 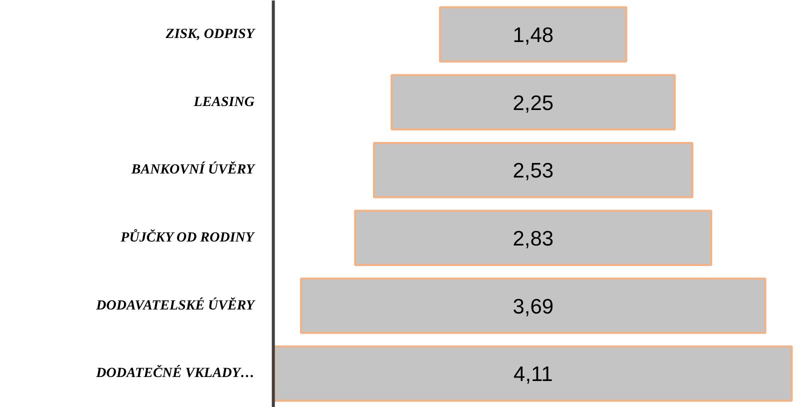 What do you see at coordinates (210, 34) in the screenshot?
I see `category-label: ZISK, ODPISY` at bounding box center [210, 34].